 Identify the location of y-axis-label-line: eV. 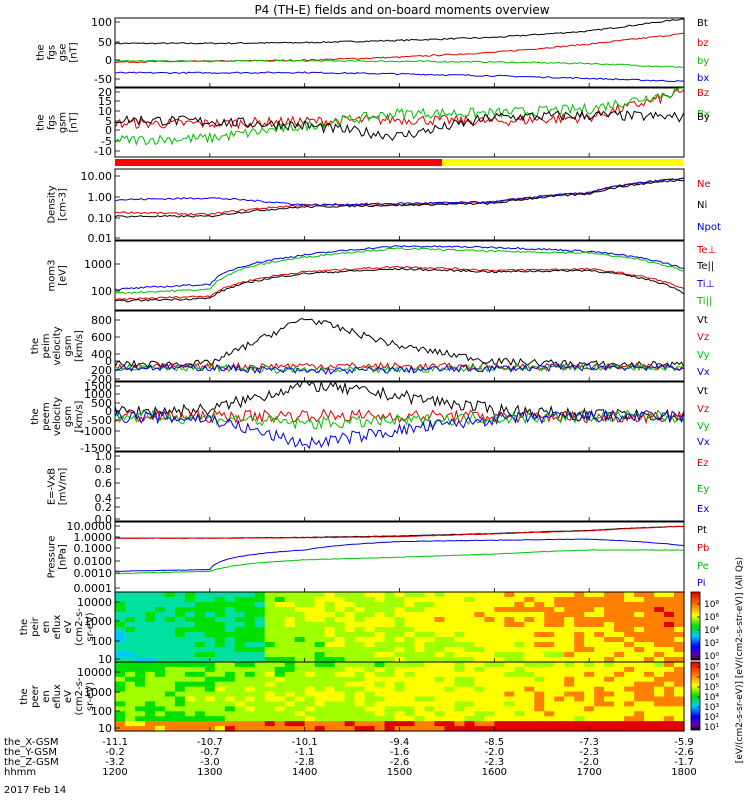
(68, 626).